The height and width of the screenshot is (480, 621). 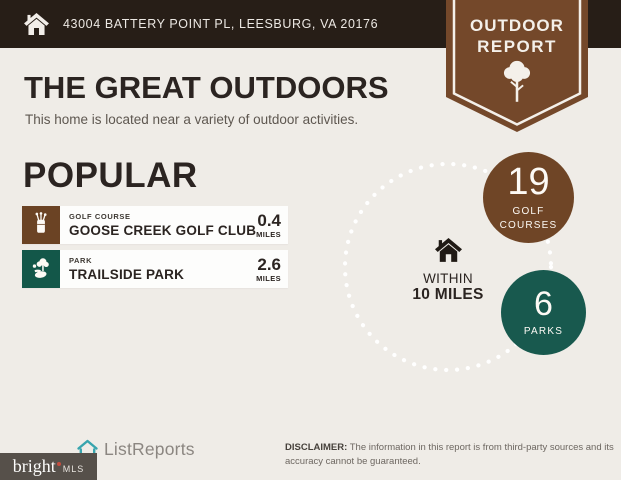 I want to click on parks-count: 6, so click(x=543, y=303).